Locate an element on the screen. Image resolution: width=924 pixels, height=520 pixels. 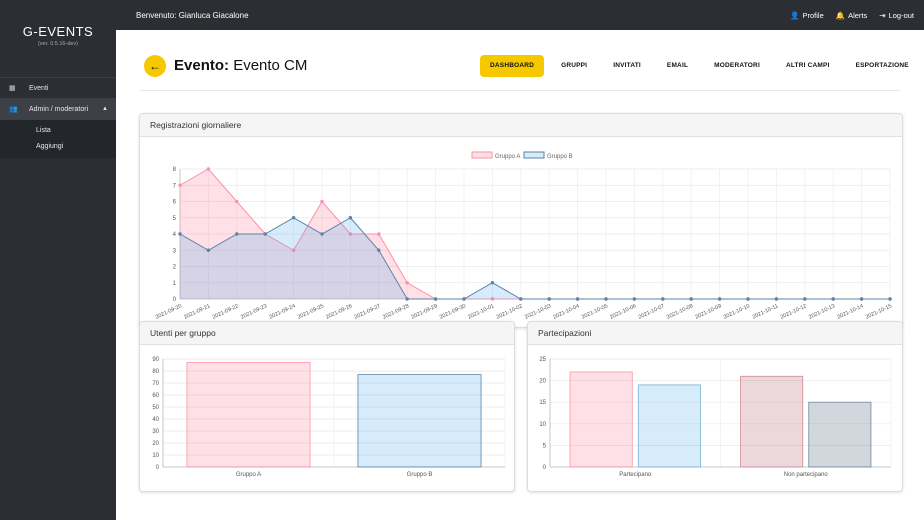
y-tick-label: 5 is located at coordinates (175, 219).